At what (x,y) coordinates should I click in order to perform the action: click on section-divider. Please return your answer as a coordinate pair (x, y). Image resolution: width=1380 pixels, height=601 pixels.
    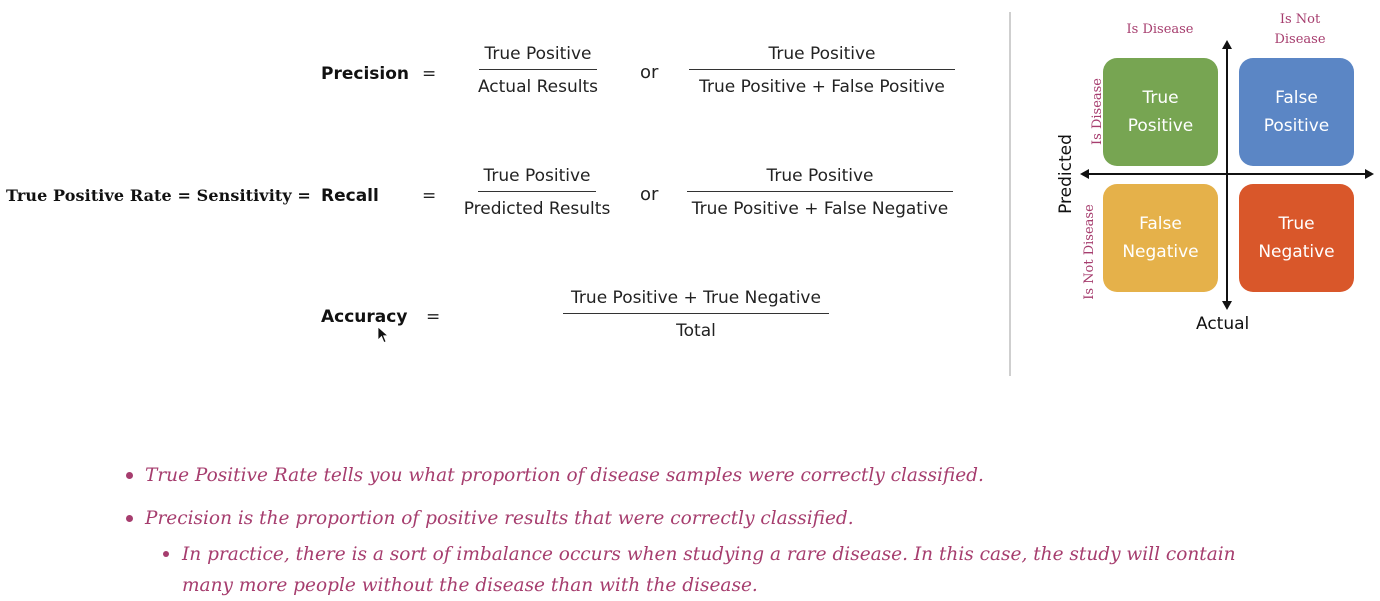
    Looking at the image, I should click on (1010, 194).